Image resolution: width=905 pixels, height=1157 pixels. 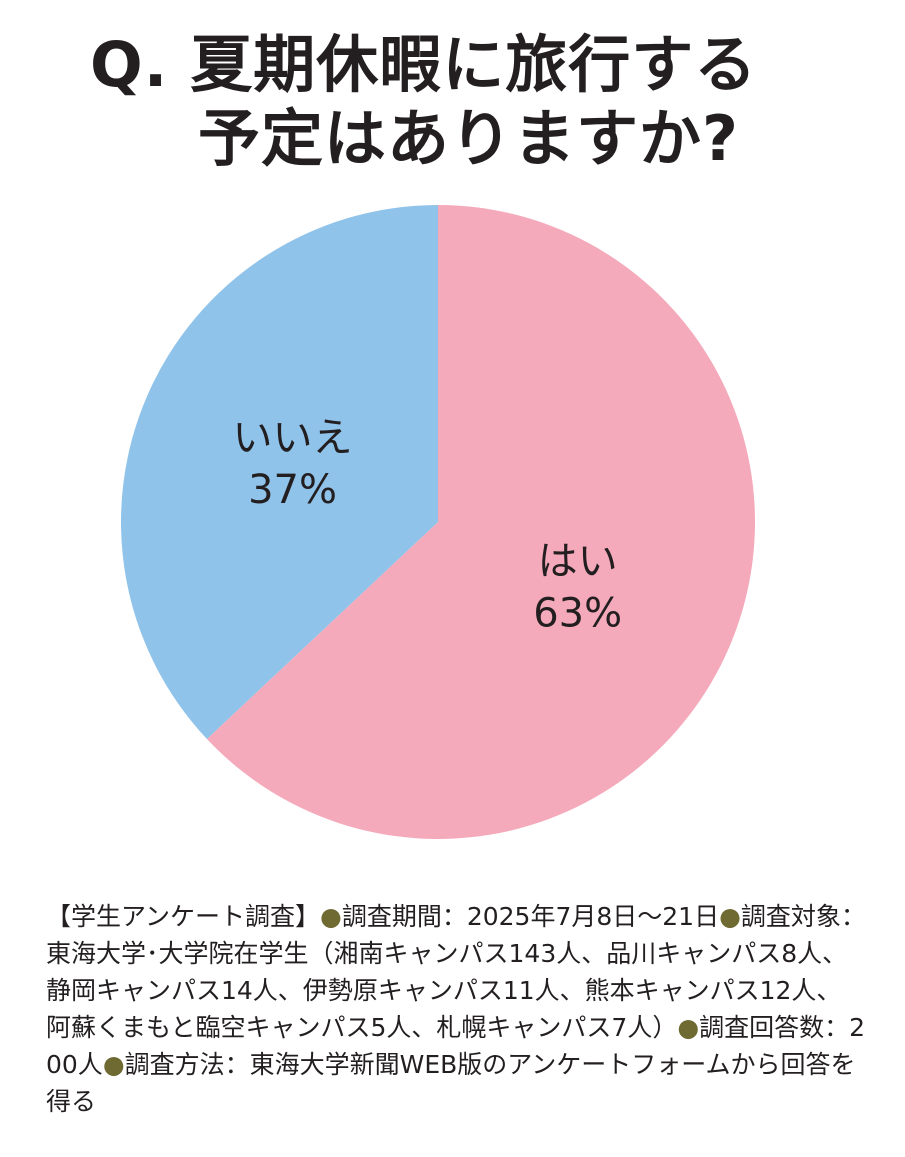 What do you see at coordinates (183, 916) in the screenshot?
I see `footnote-segment: 【学生アンケート調査】` at bounding box center [183, 916].